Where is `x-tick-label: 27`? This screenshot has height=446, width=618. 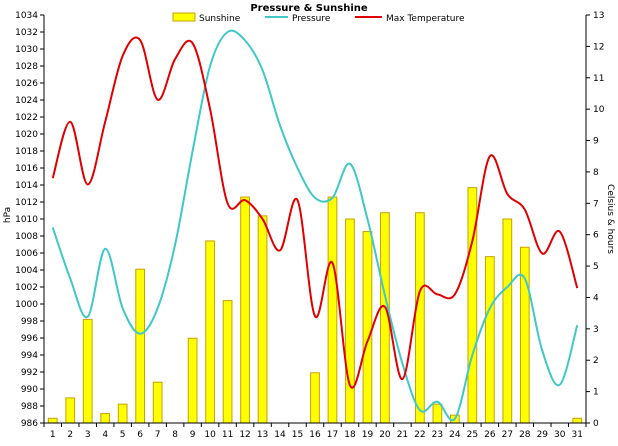 x-tick-label: 27 is located at coordinates (507, 435).